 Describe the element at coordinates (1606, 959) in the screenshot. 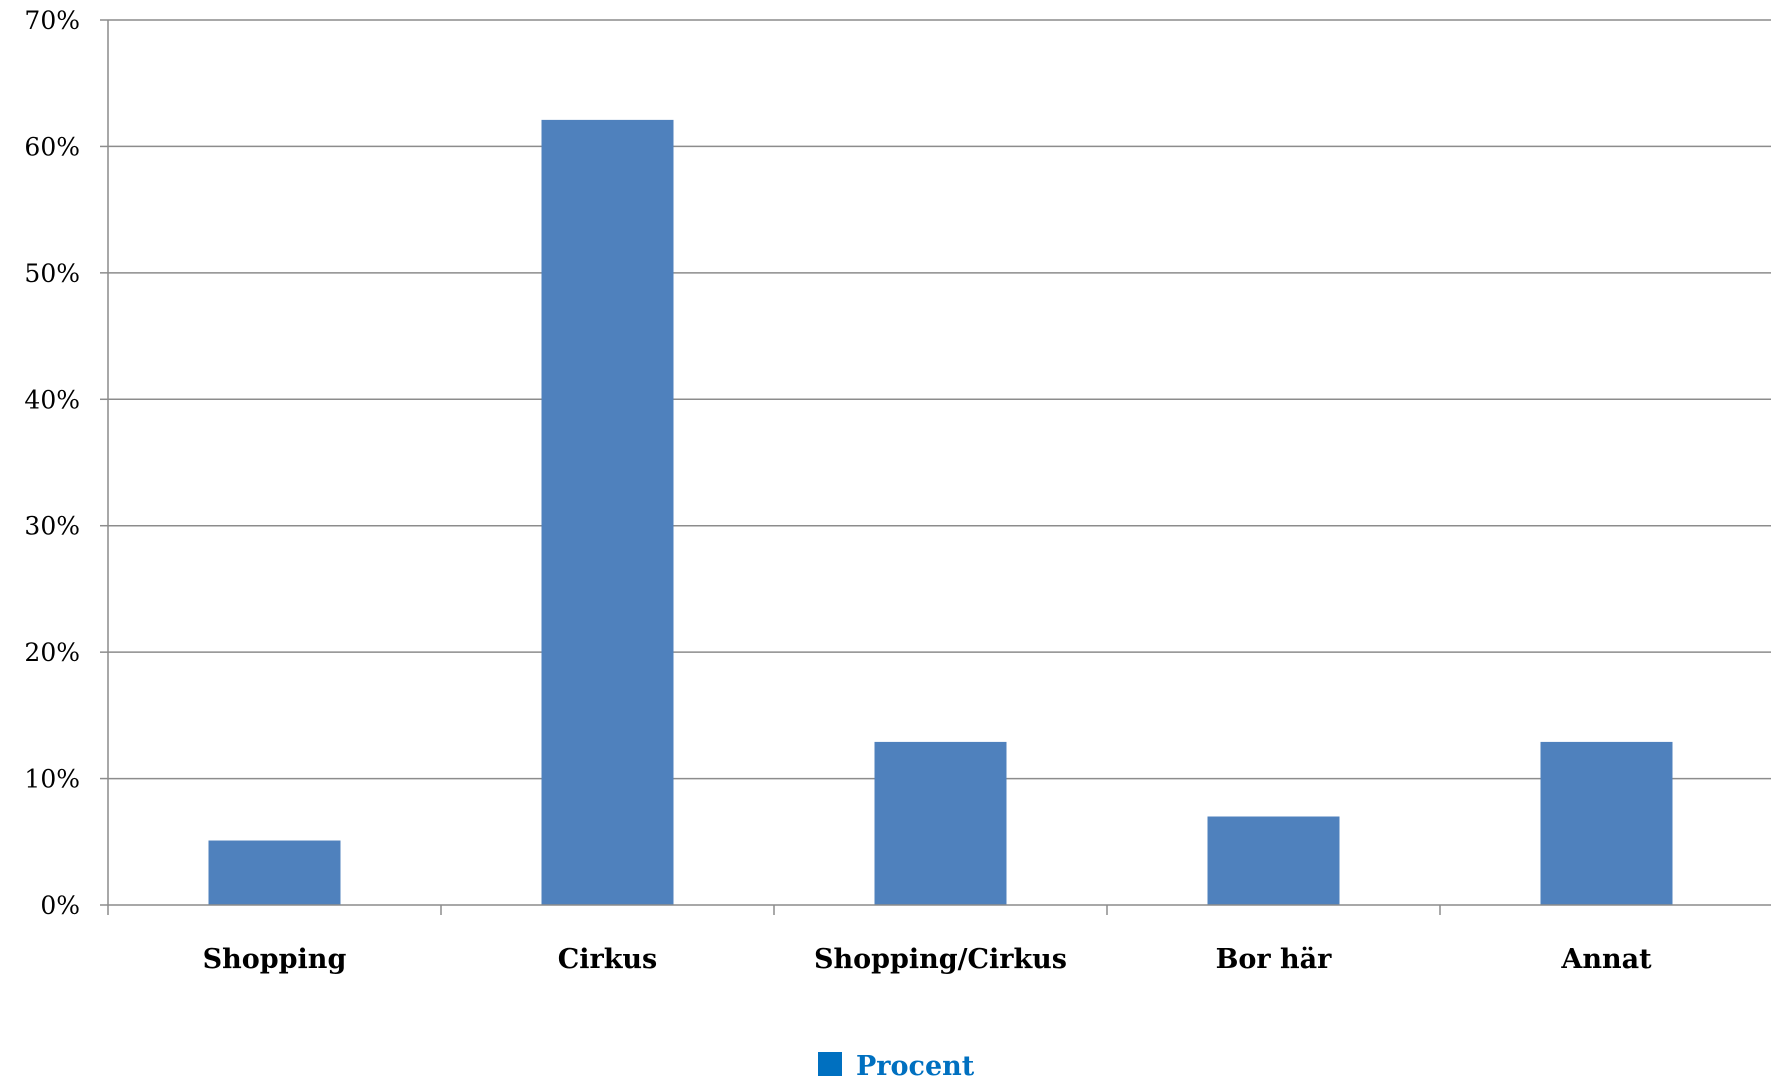

I see `x-tick-label-annat: Annat` at that location.